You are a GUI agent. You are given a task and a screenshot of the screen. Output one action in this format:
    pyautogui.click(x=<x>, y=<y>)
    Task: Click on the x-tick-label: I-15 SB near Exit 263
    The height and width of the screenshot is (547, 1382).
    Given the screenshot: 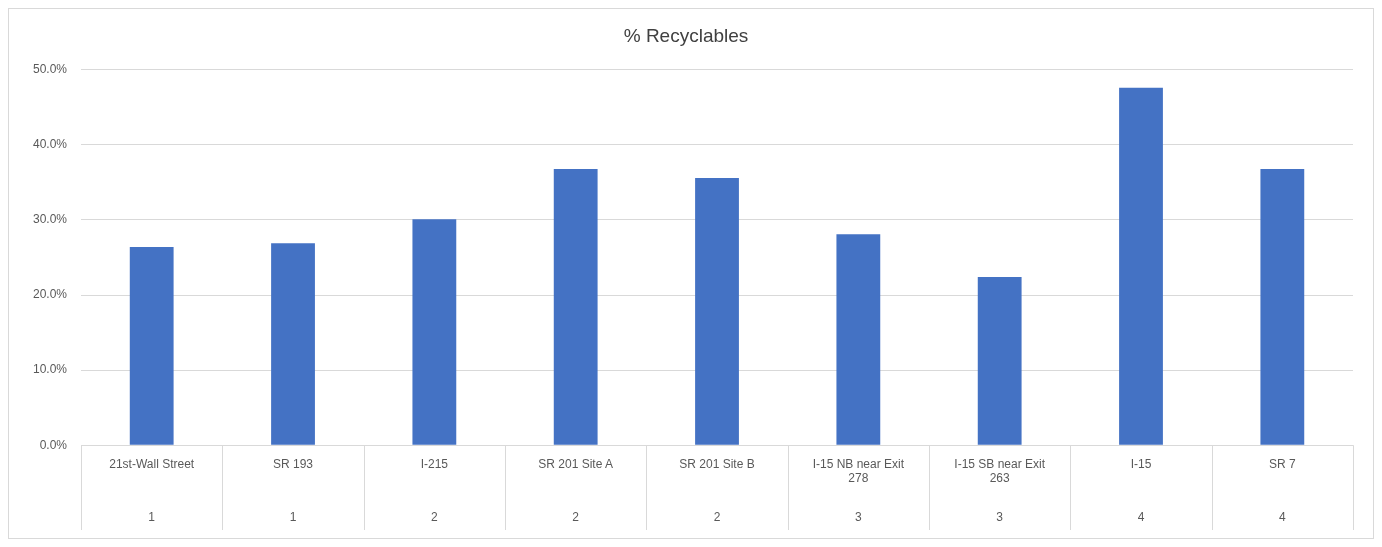 What is the action you would take?
    pyautogui.click(x=1000, y=471)
    